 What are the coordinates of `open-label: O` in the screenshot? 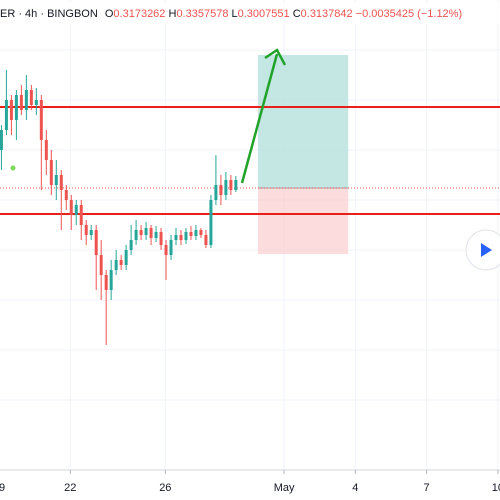 It's located at (109, 14).